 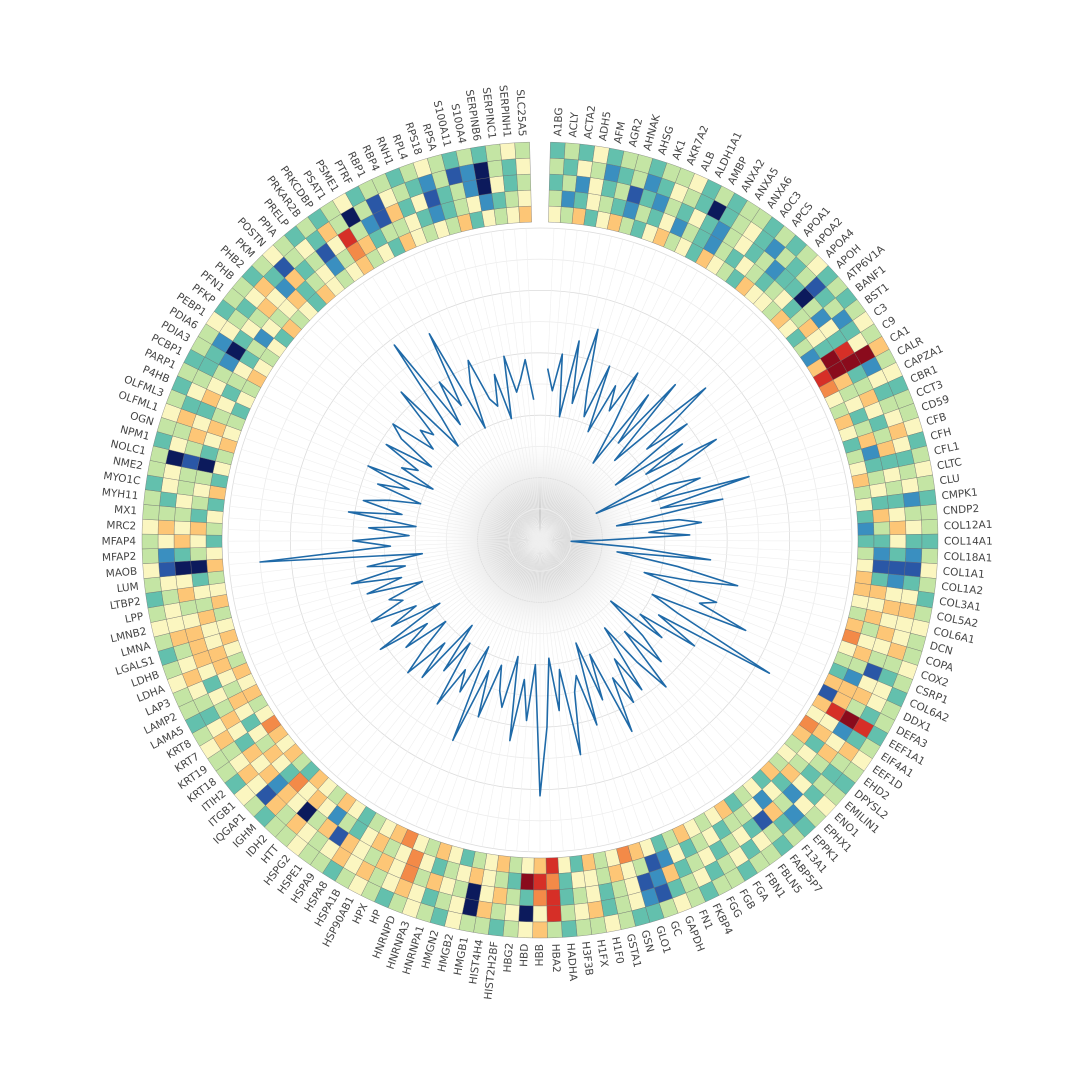 What do you see at coordinates (936, 419) in the screenshot?
I see `category-label: CFB` at bounding box center [936, 419].